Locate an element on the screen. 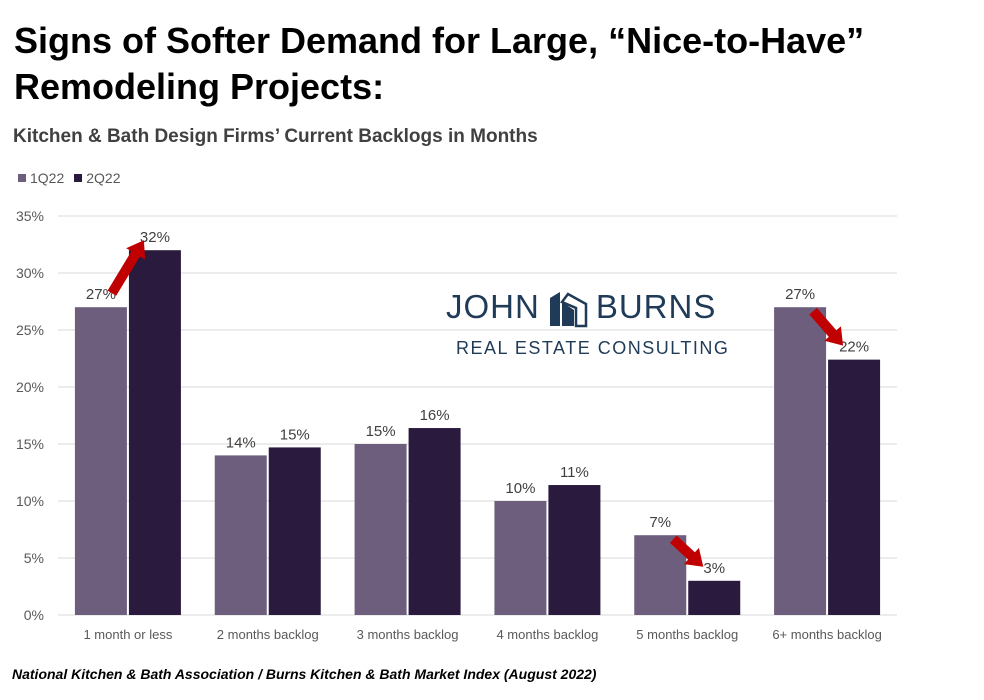 The height and width of the screenshot is (700, 984). data-label-2q22-0: 32% is located at coordinates (155, 237).